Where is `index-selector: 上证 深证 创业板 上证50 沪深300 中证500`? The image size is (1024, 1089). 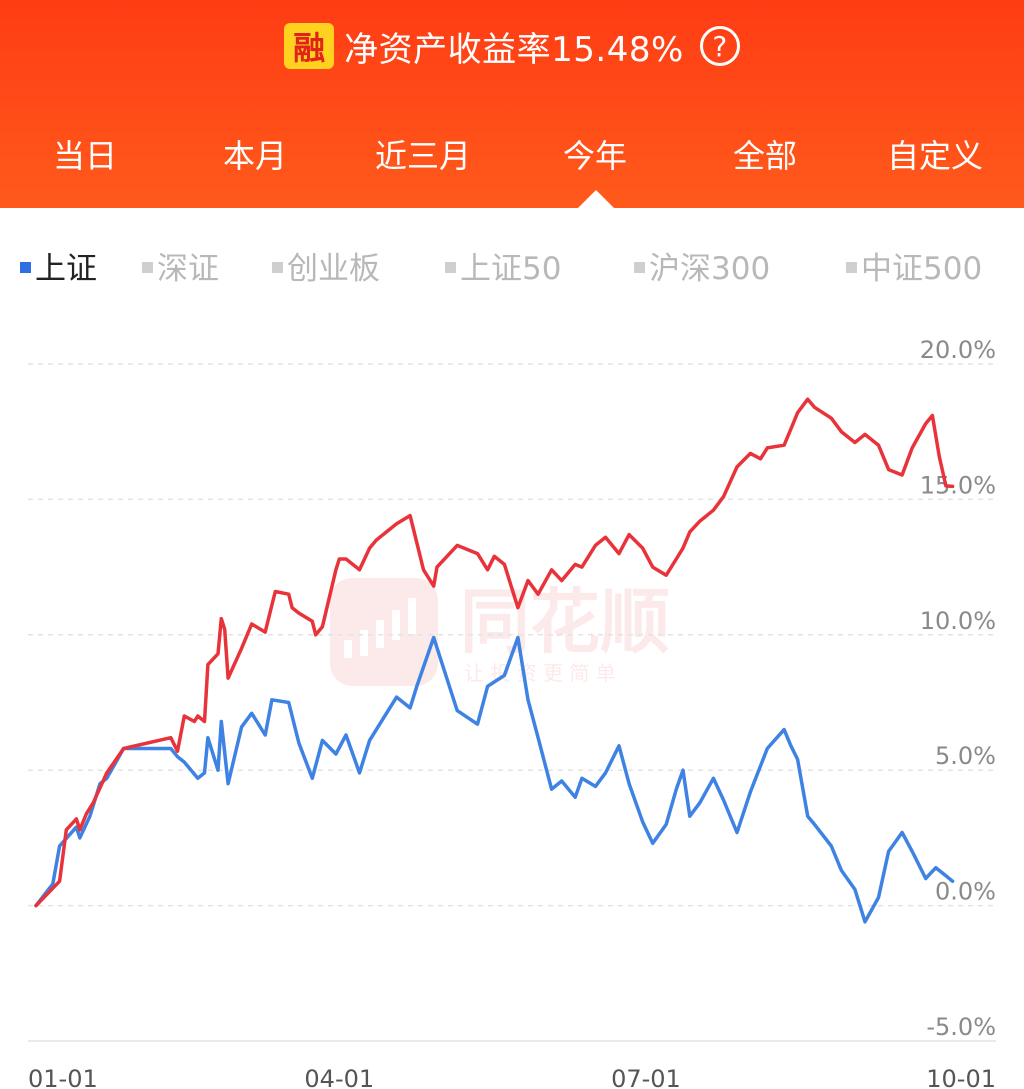 index-selector: 上证 深证 创业板 上证50 沪深300 中证500 is located at coordinates (512, 269).